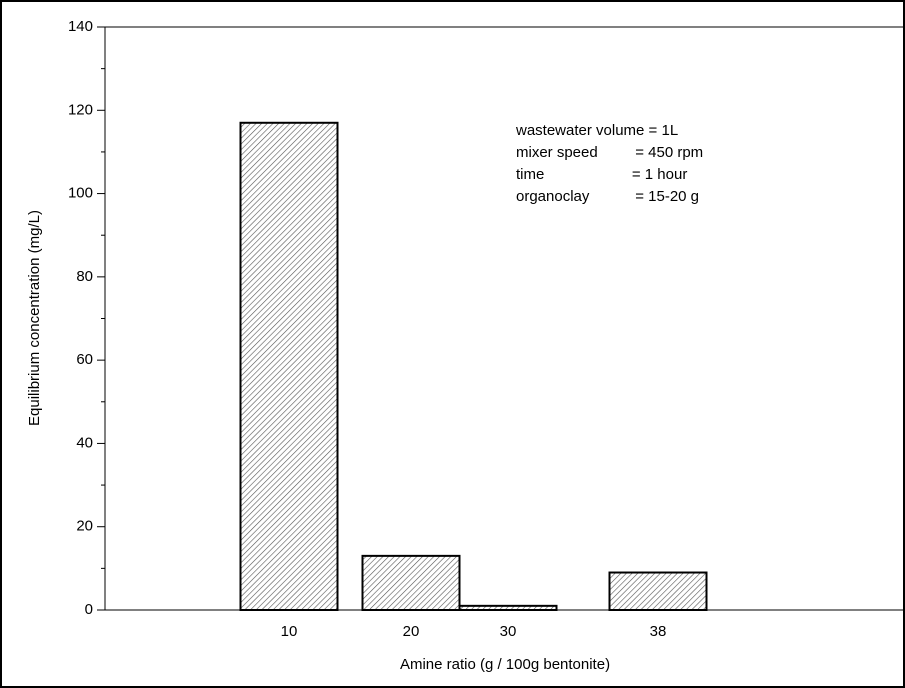 Image resolution: width=905 pixels, height=688 pixels. Describe the element at coordinates (84, 526) in the screenshot. I see `y-tick-label: 20` at that location.